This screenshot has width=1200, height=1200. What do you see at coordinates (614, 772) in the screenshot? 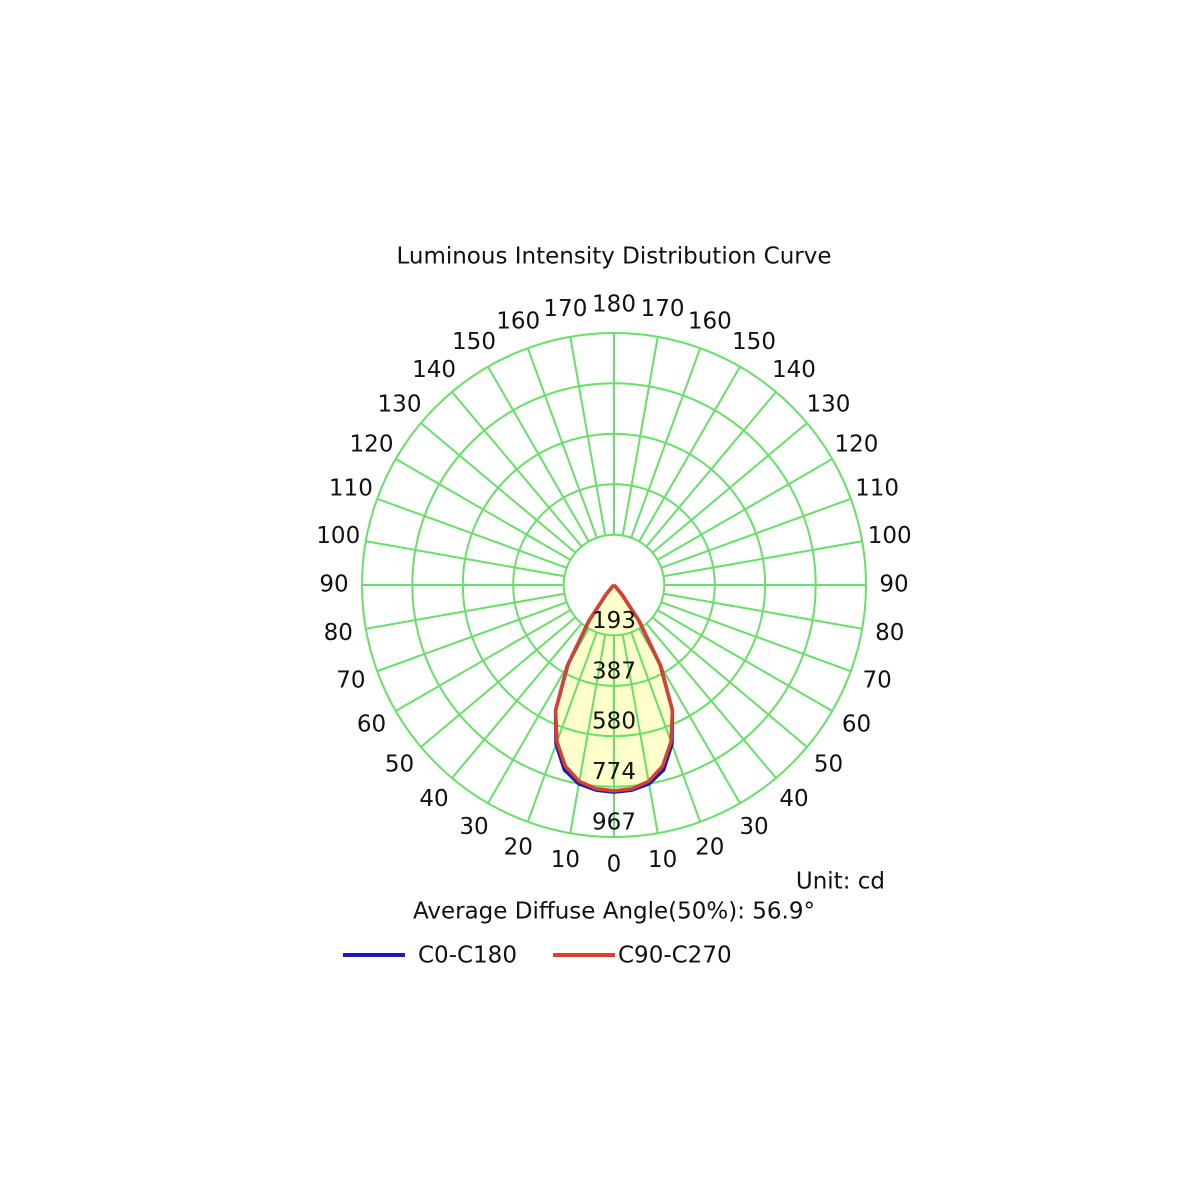
I see `r-tick-label: 774` at bounding box center [614, 772].